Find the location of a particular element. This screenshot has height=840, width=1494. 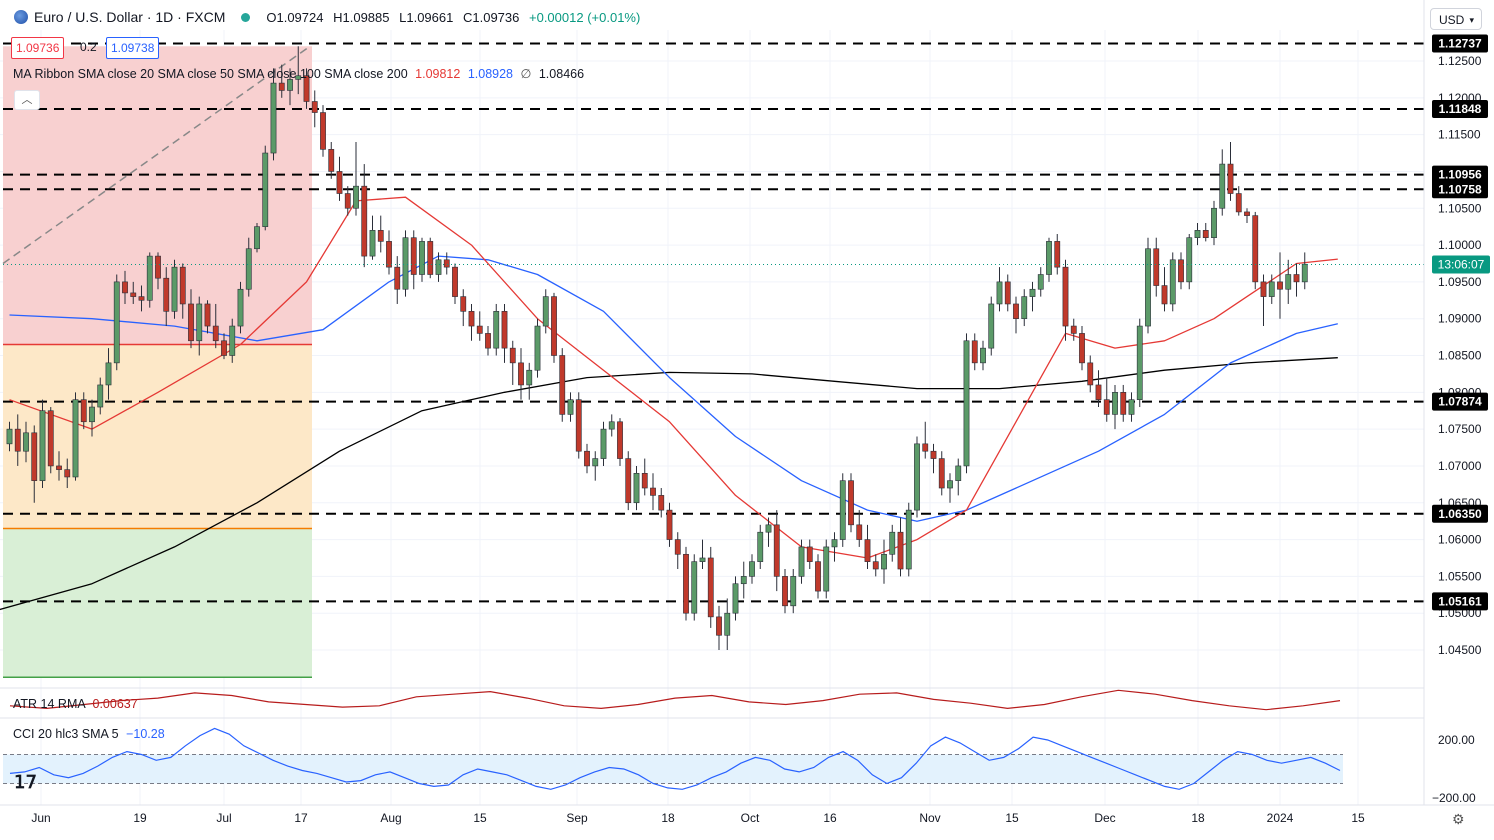

level-price-label: 1.12737 is located at coordinates (1460, 44).